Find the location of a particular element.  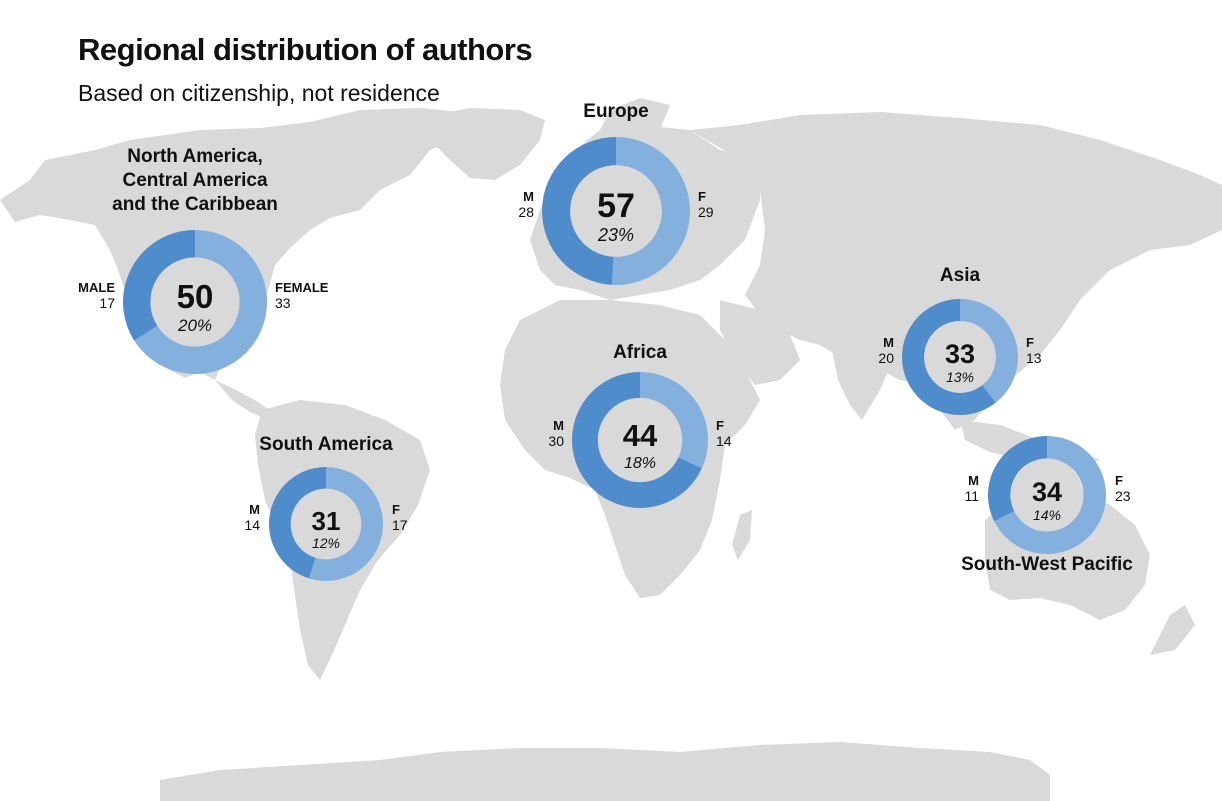

chart-subtitle: Based on citizenship, not residence is located at coordinates (259, 93).